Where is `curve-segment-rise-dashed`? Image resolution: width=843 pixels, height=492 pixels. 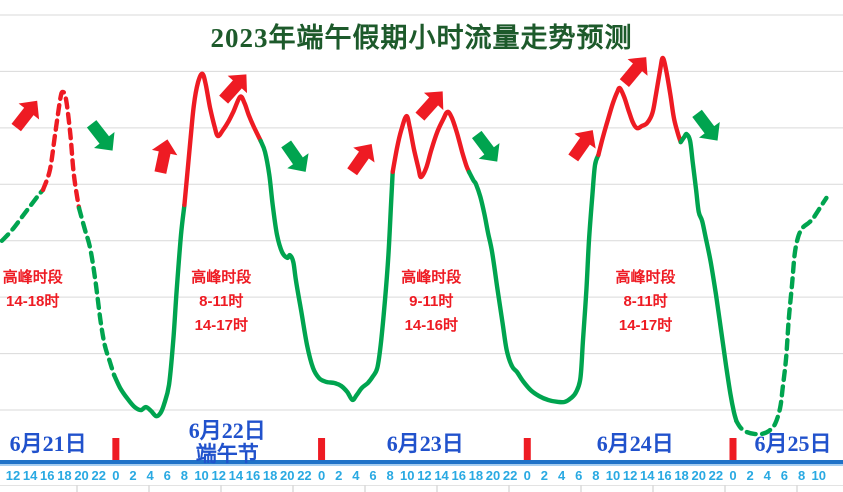 curve-segment-rise-dashed is located at coordinates (61, 150).